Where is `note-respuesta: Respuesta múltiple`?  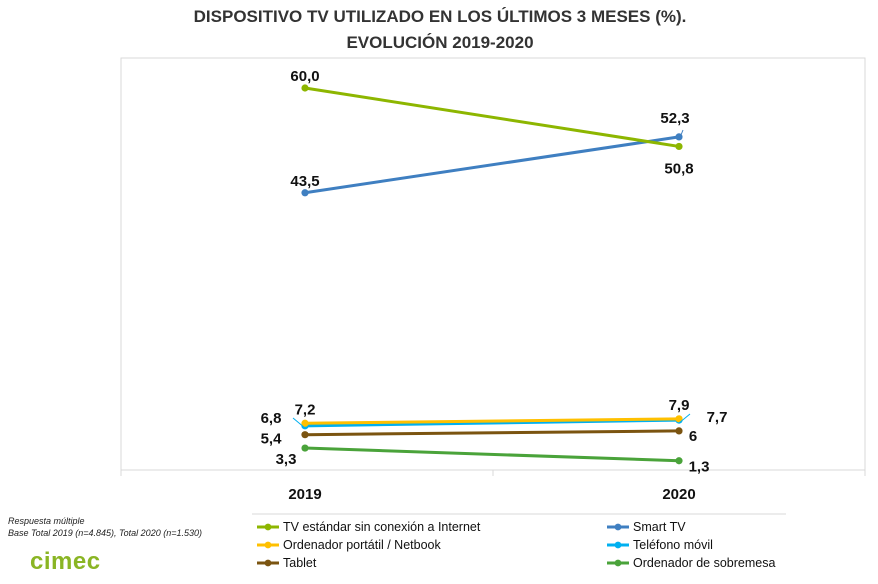 note-respuesta: Respuesta múltiple is located at coordinates (46, 521).